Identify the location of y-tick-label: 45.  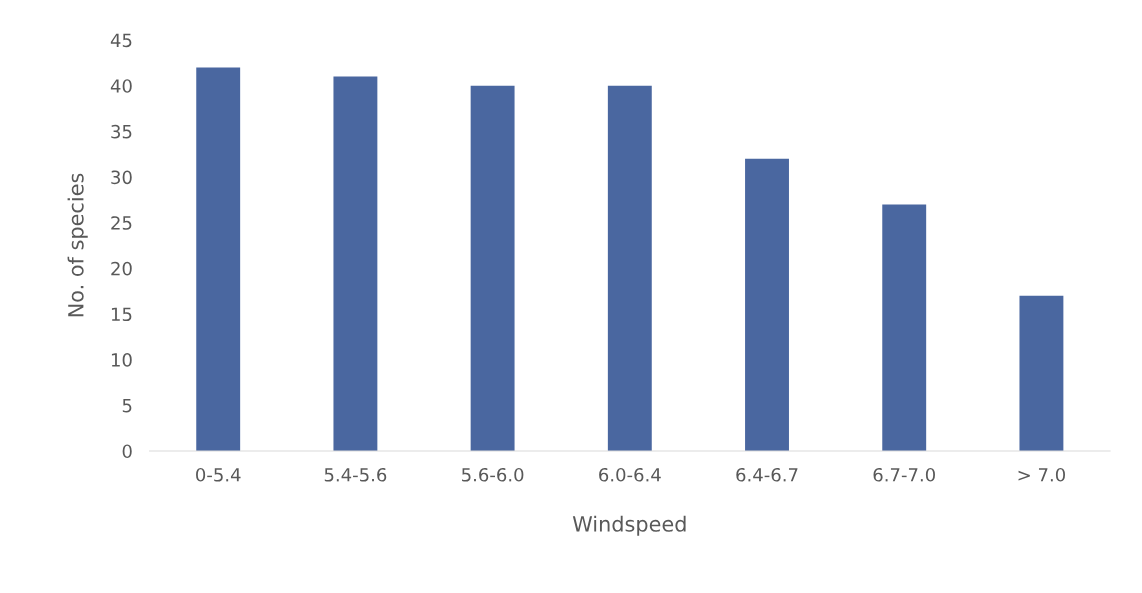
(121, 40).